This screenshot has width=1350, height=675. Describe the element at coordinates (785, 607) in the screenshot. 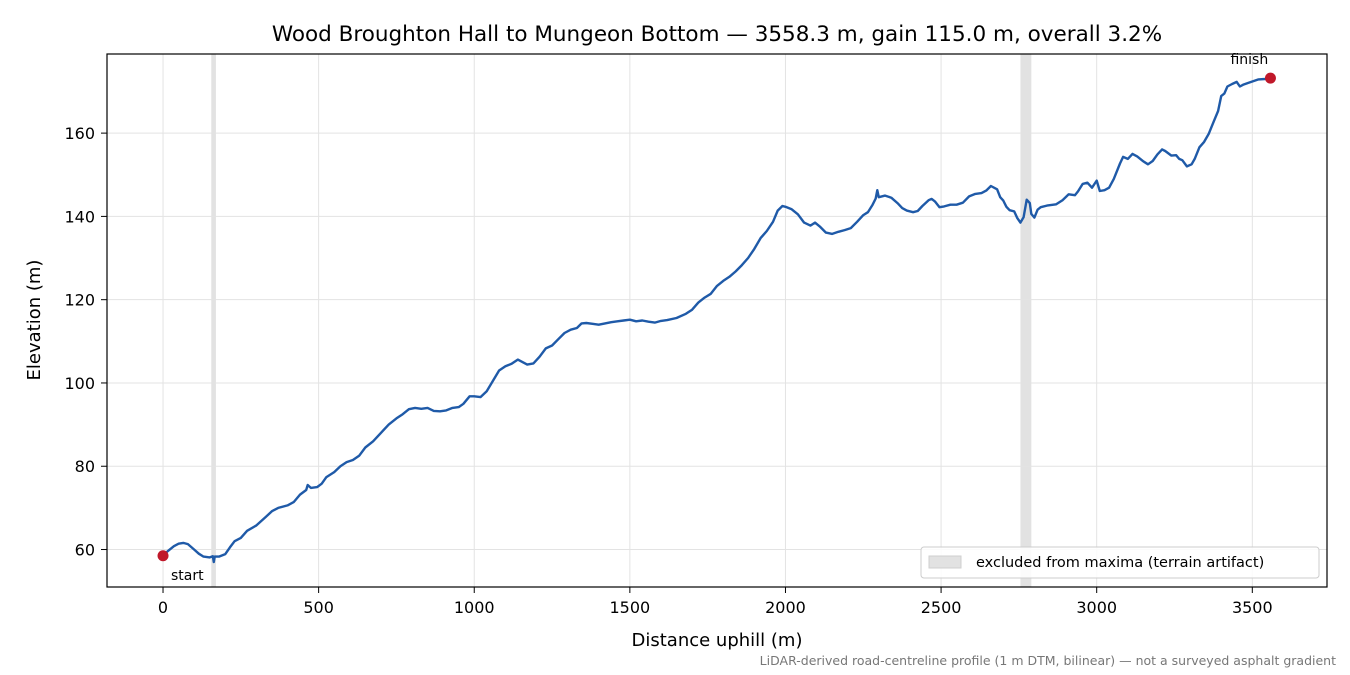

I see `x-tick-label: 2000` at that location.